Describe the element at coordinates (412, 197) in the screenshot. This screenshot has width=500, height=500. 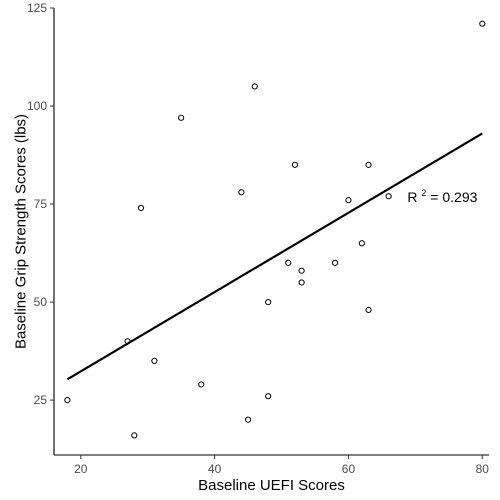
I see `r-squared-base: R` at that location.